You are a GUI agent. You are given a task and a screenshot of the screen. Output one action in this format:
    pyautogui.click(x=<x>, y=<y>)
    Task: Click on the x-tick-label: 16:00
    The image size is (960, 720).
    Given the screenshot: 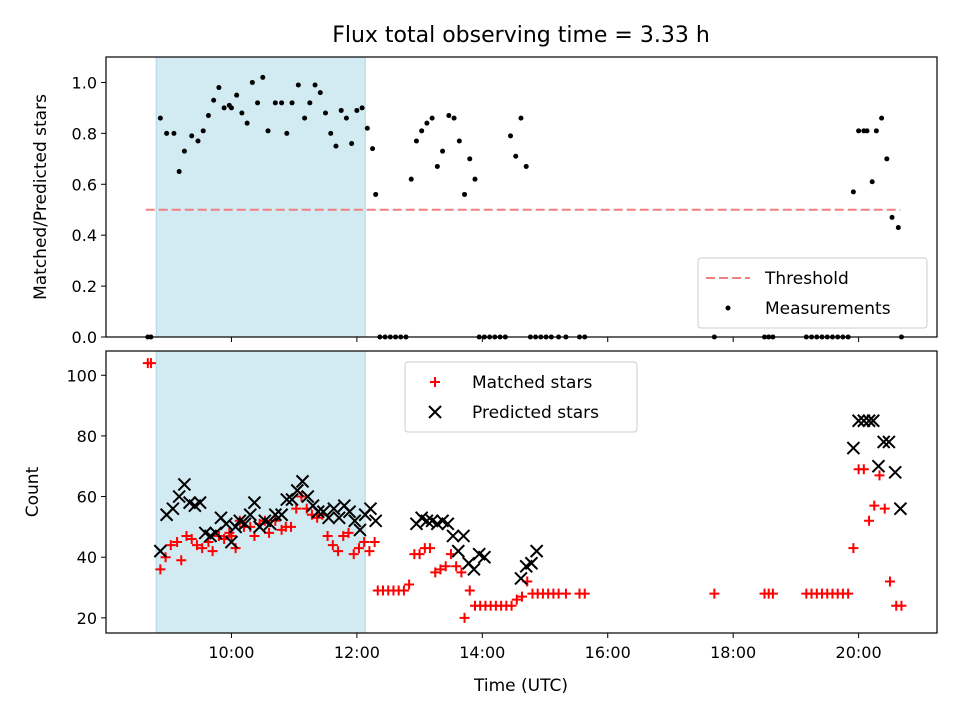 What is the action you would take?
    pyautogui.click(x=608, y=652)
    